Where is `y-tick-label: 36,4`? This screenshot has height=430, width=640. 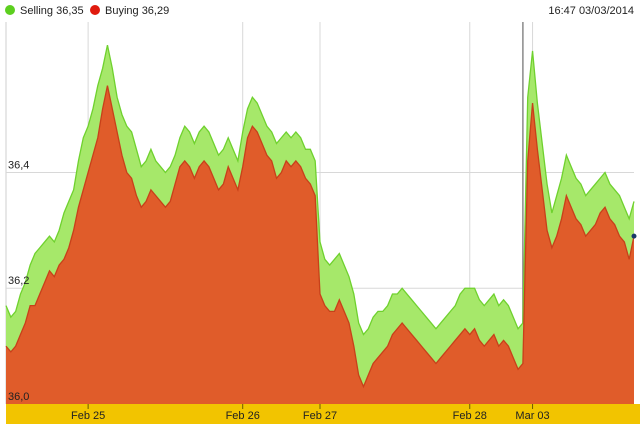
y-tick-label: 36,4 is located at coordinates (18, 165).